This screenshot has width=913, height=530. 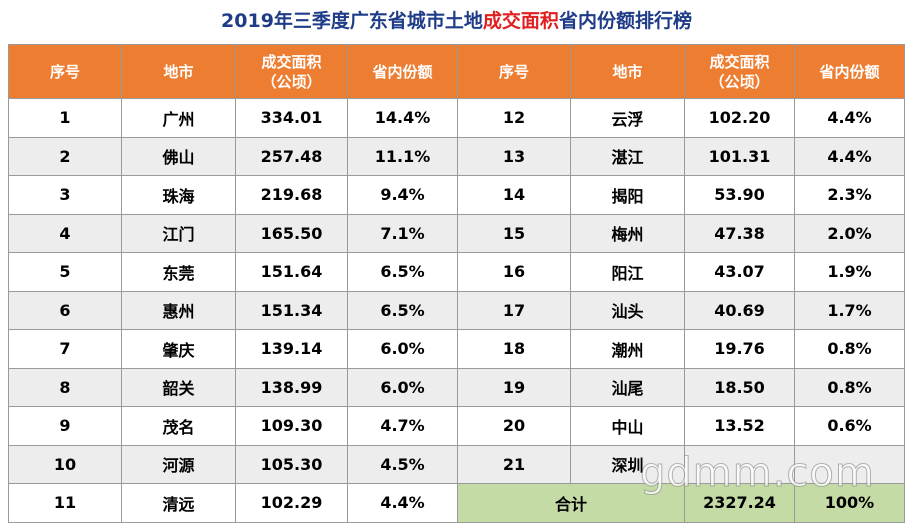 I want to click on rank-cell: 3, so click(x=65, y=195).